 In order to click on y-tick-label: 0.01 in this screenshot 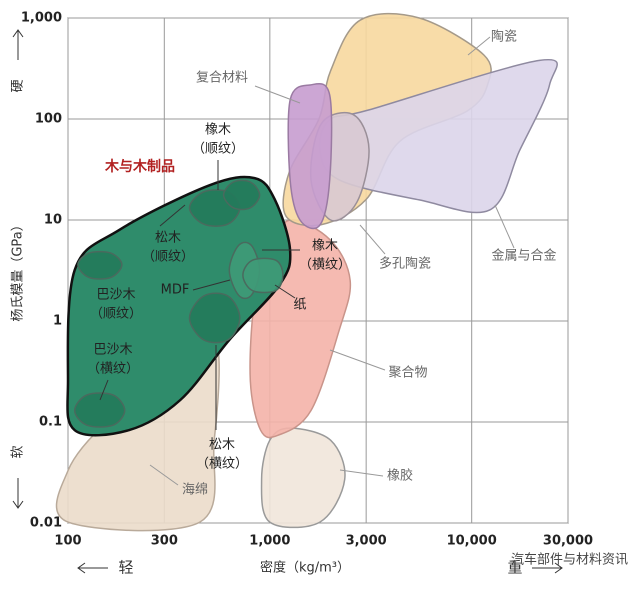, I will do `click(46, 523)`.